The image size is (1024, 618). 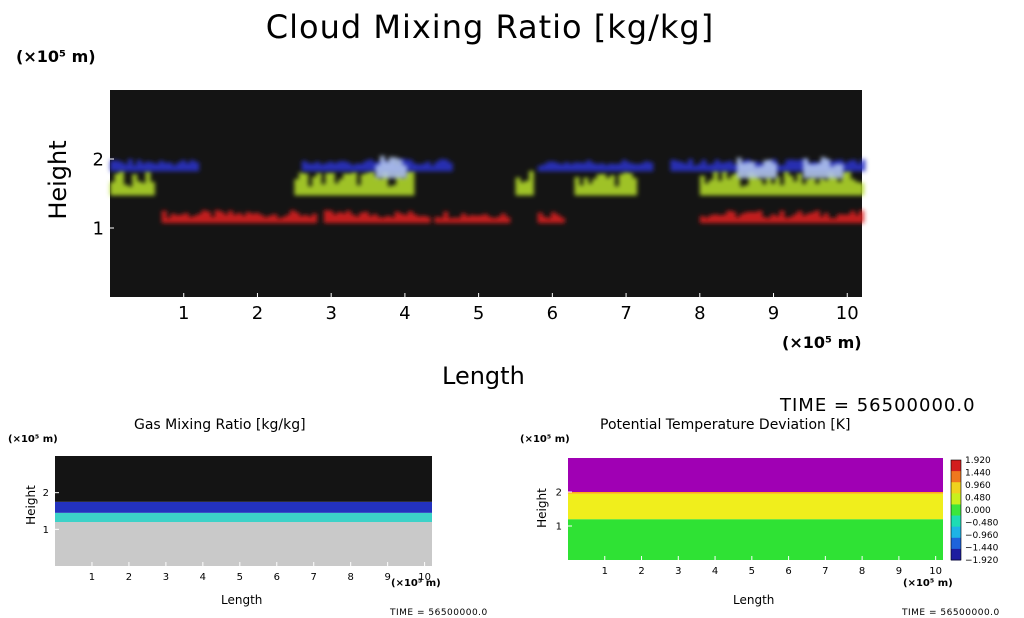 I want to click on gas-xtick-label: 4, so click(x=203, y=576).